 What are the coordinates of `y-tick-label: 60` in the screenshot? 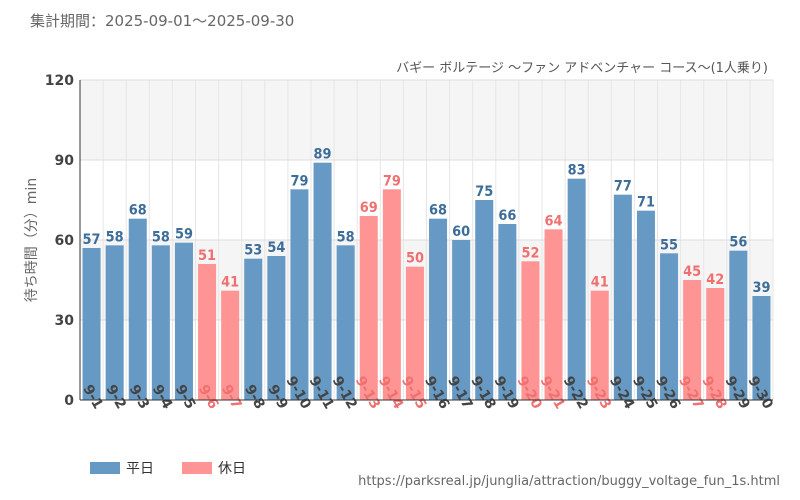 It's located at (65, 241).